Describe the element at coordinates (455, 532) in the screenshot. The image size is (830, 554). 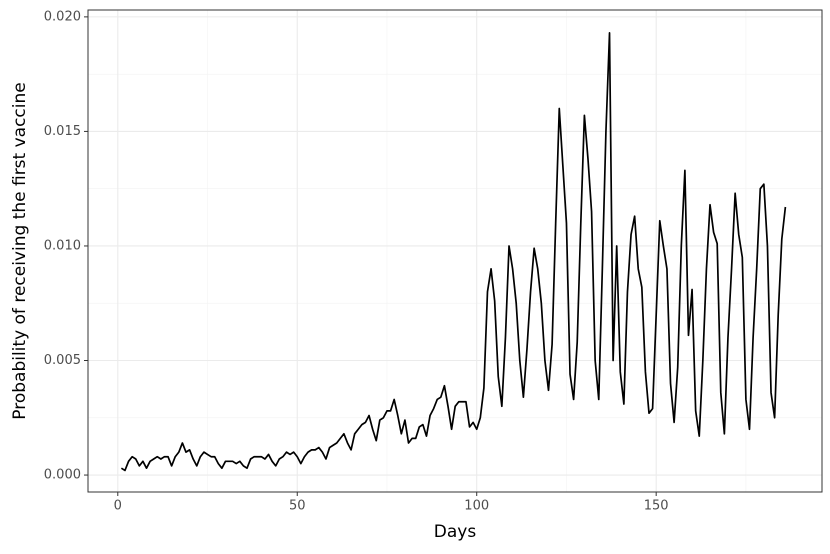
I see `x-axis-title: Days` at that location.